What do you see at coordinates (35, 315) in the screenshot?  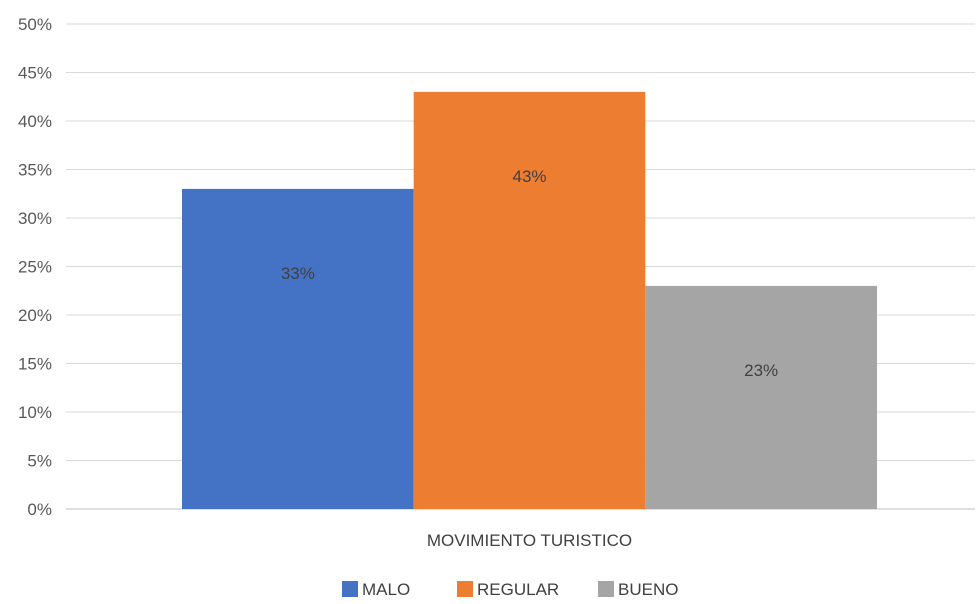 I see `y-tick-label: 20%` at bounding box center [35, 315].